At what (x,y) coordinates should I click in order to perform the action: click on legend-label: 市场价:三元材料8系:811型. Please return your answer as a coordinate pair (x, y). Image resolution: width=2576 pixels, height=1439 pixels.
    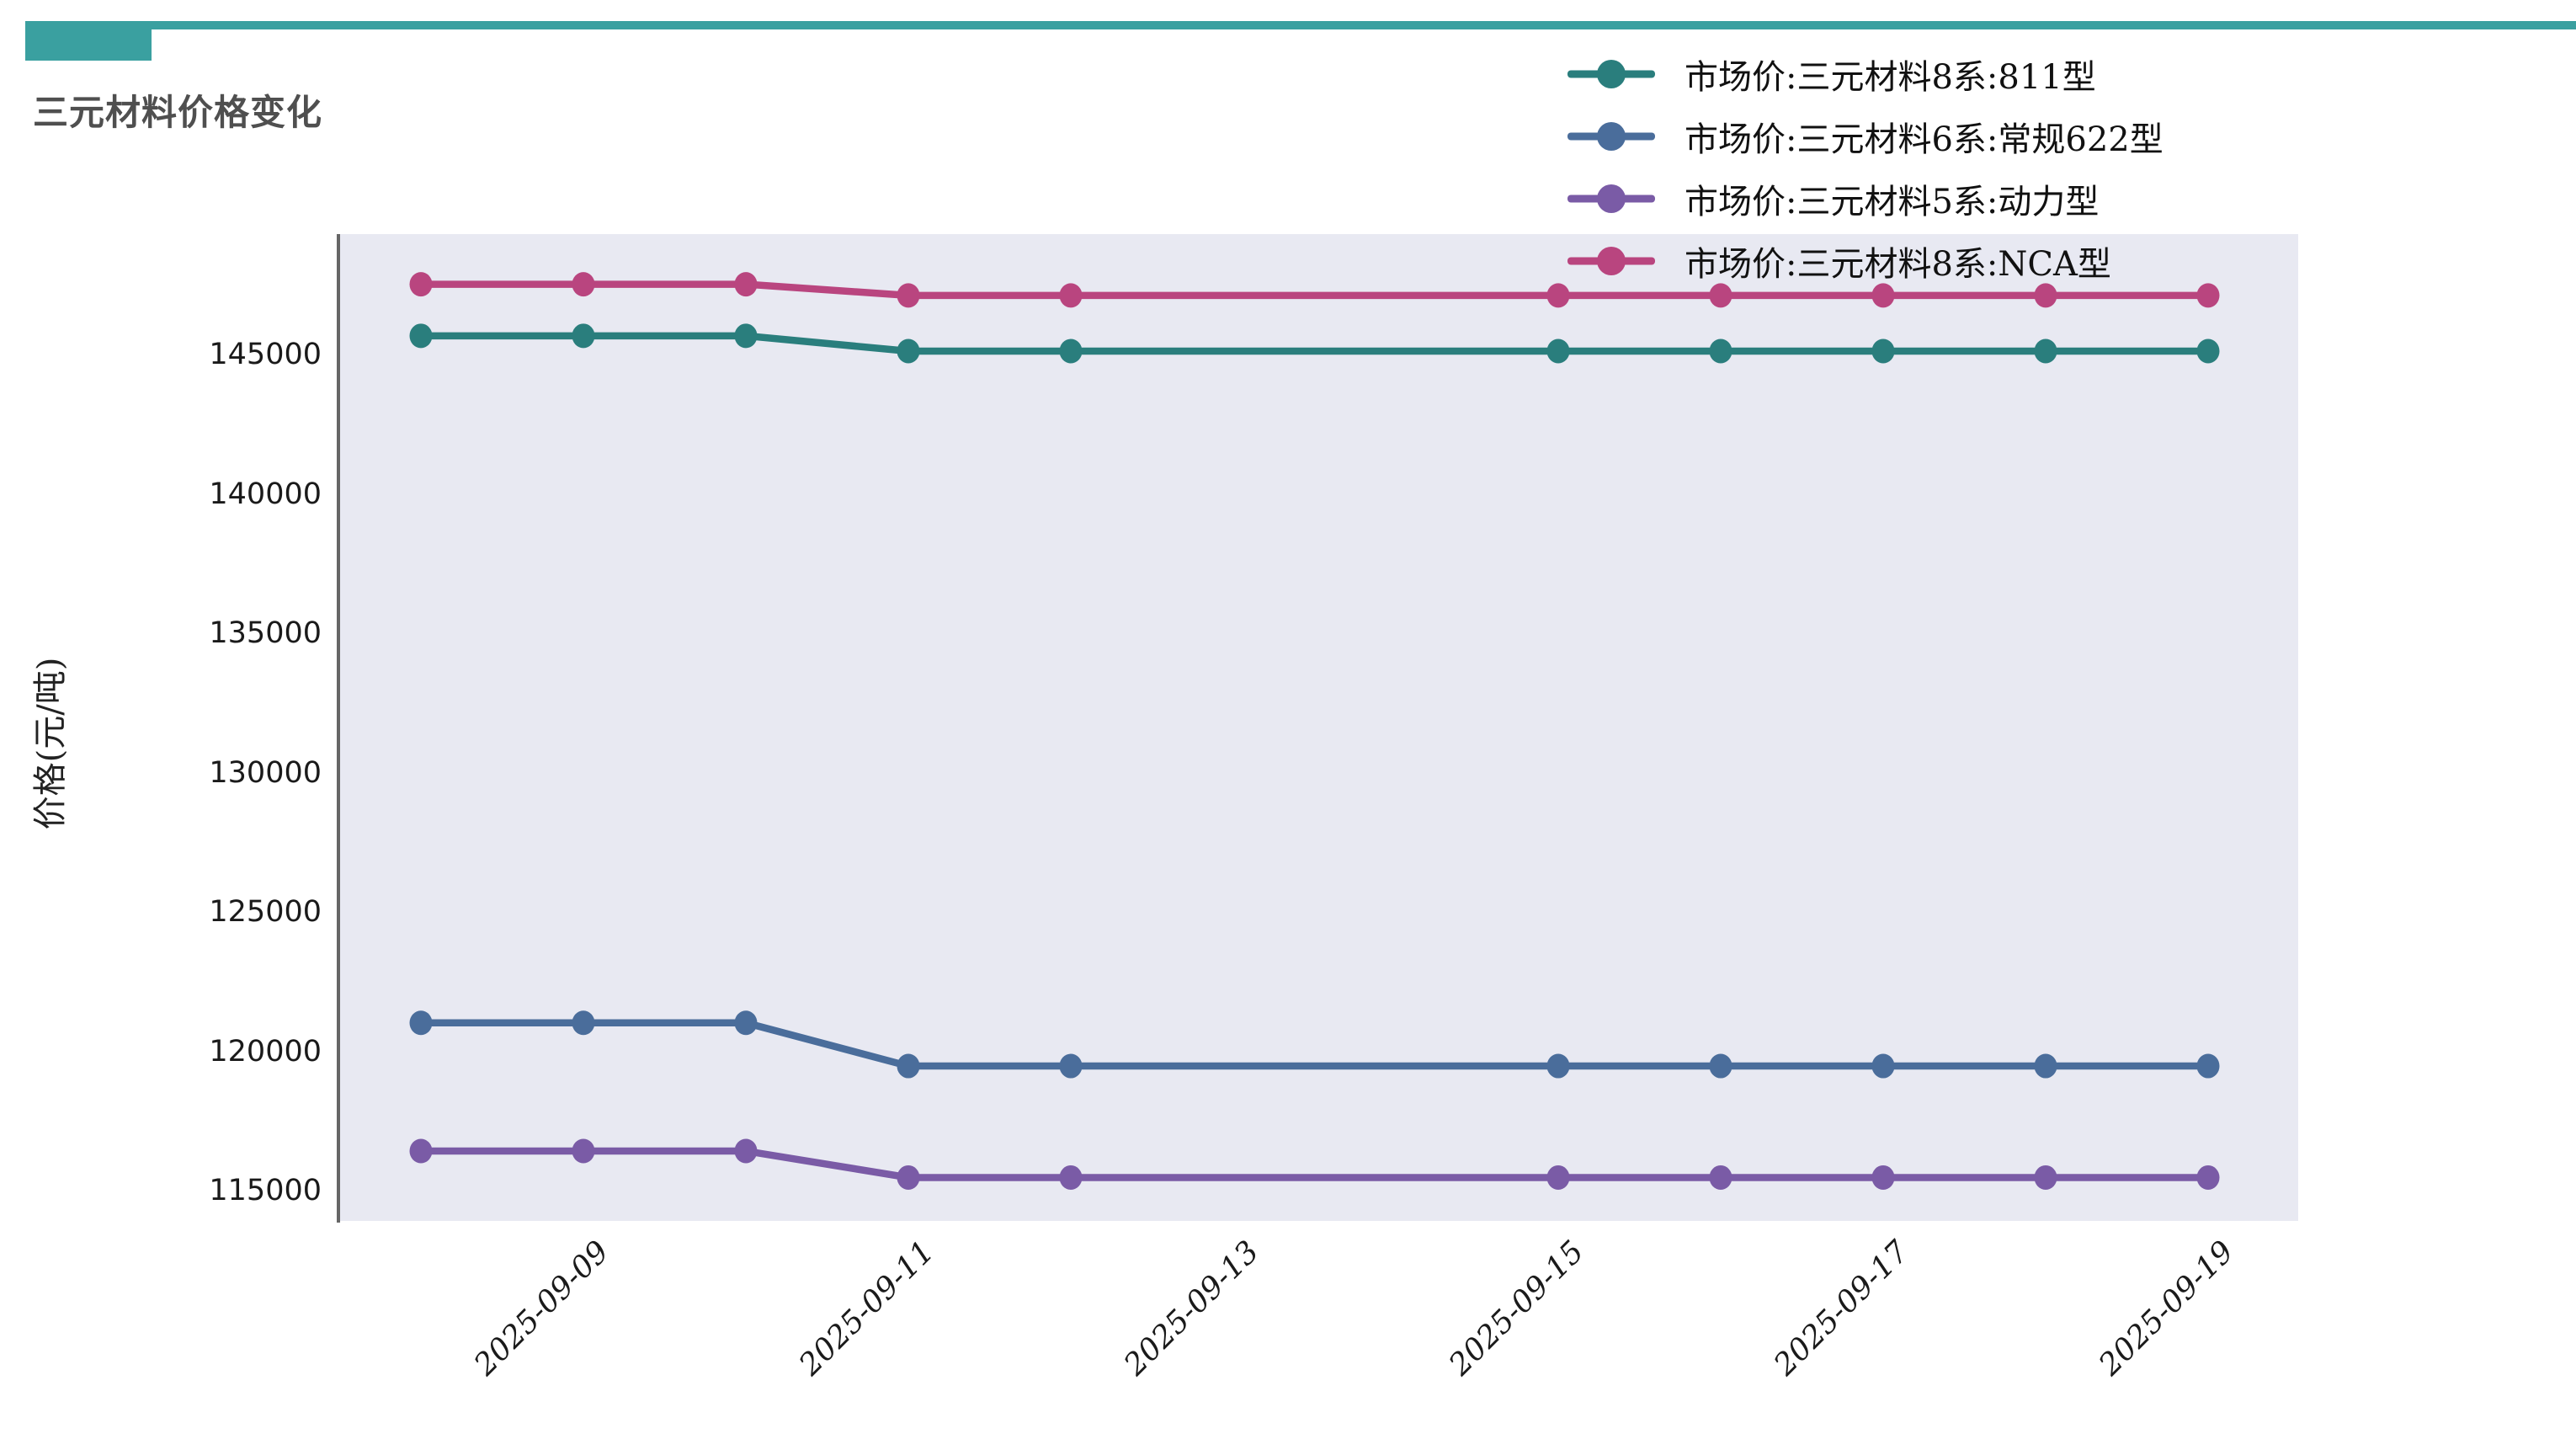
    Looking at the image, I should click on (1890, 77).